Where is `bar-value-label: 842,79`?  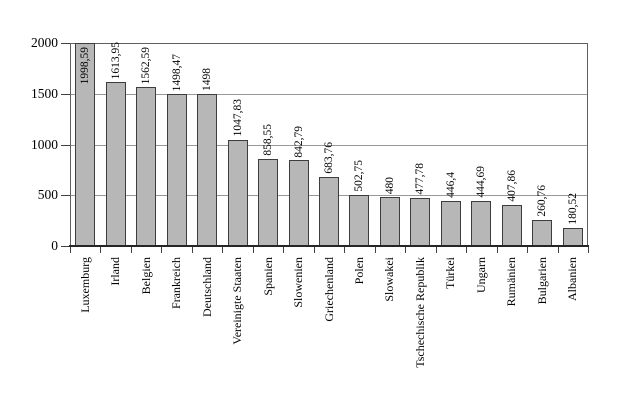 bar-value-label: 842,79 is located at coordinates (298, 141).